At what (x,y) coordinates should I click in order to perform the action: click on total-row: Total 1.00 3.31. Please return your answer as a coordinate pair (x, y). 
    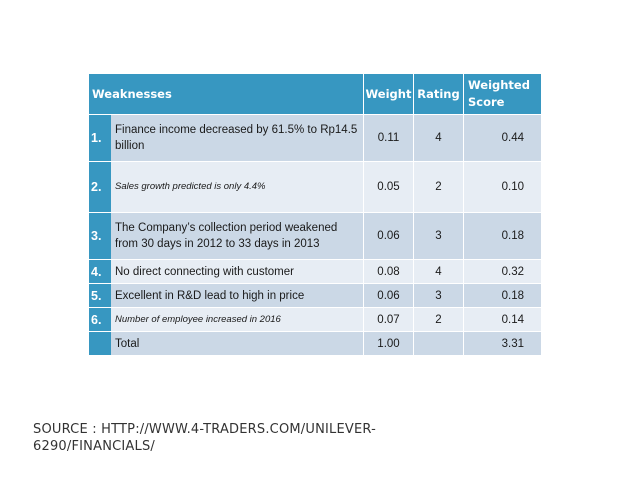
    Looking at the image, I should click on (315, 344).